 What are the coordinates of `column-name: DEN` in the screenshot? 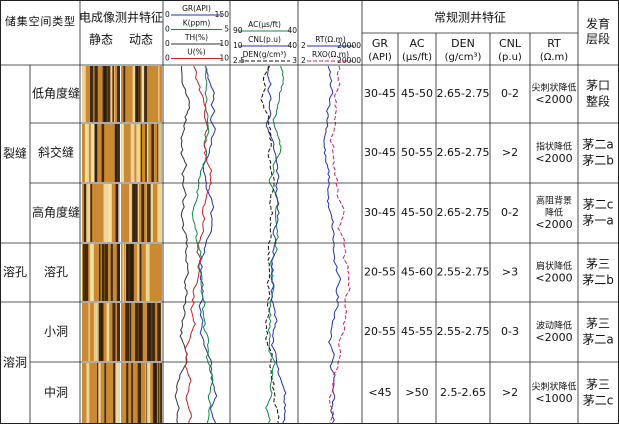 It's located at (463, 43).